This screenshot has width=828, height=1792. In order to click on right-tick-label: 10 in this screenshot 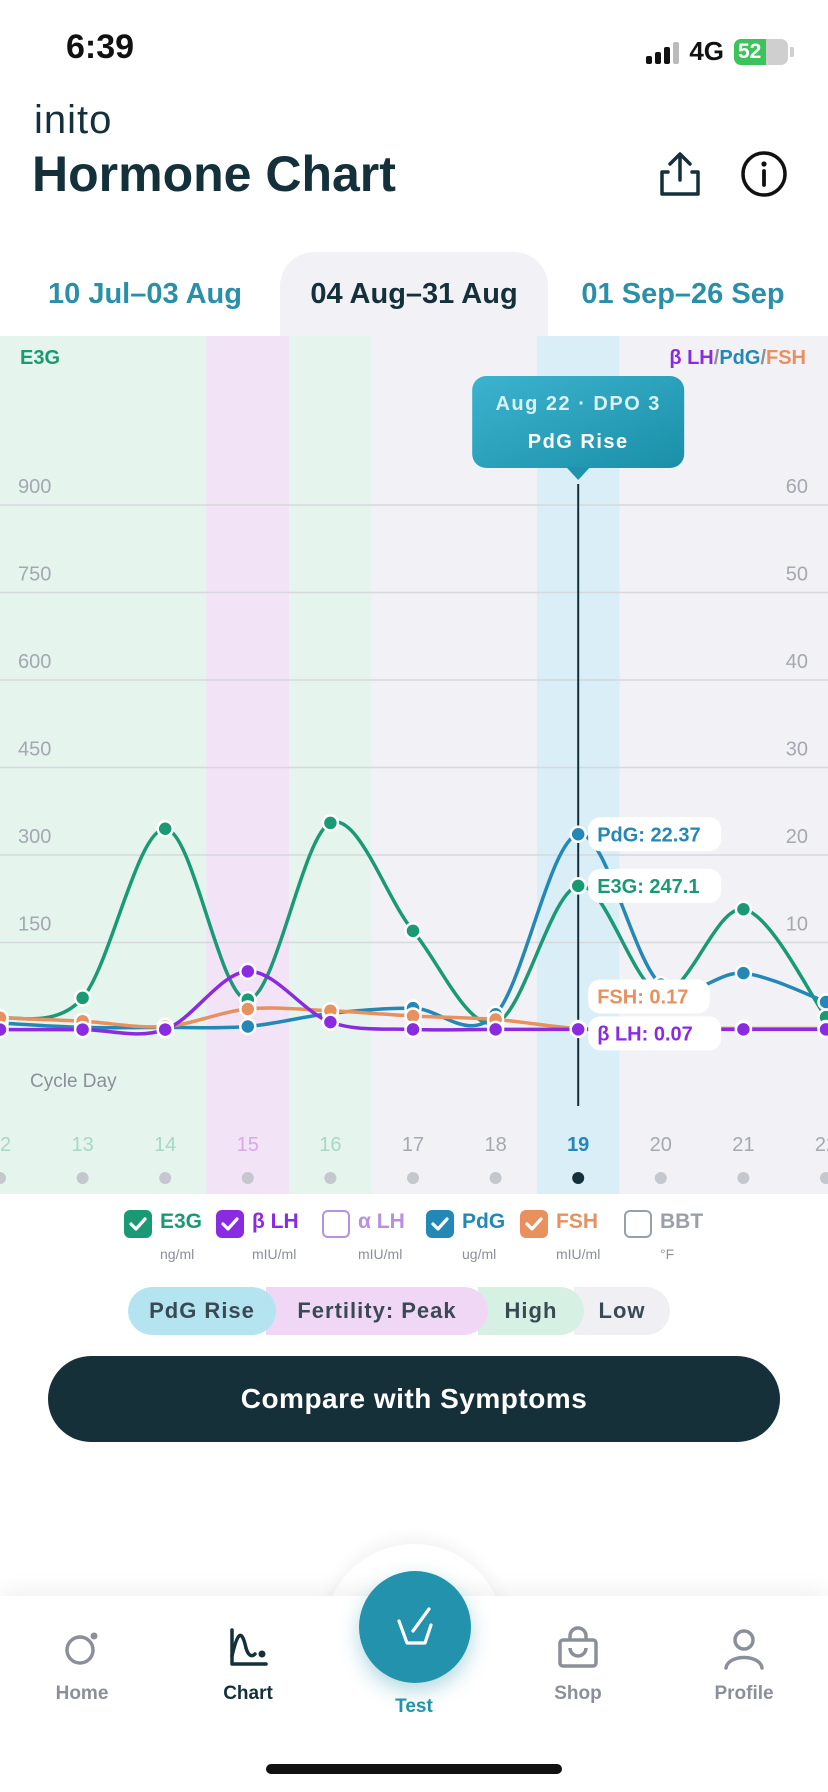, I will do `click(797, 925)`.